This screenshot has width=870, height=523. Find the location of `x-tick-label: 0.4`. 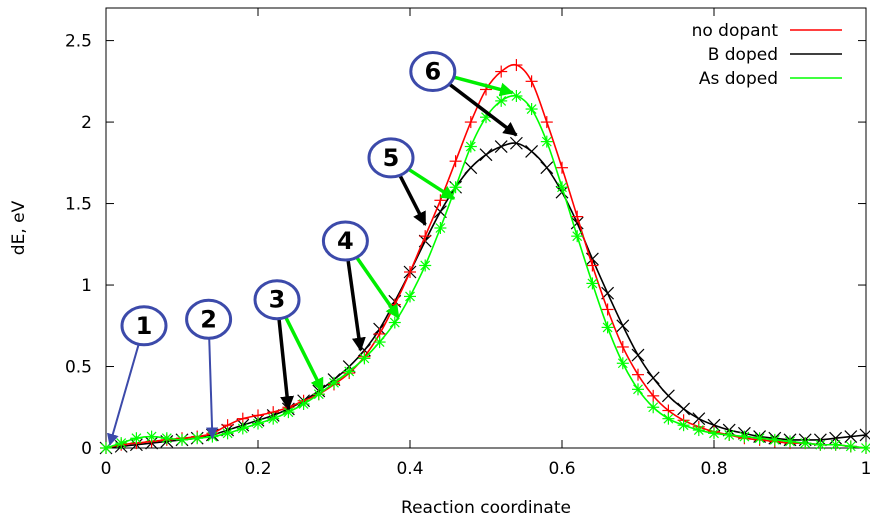

x-tick-label: 0.4 is located at coordinates (409, 469).